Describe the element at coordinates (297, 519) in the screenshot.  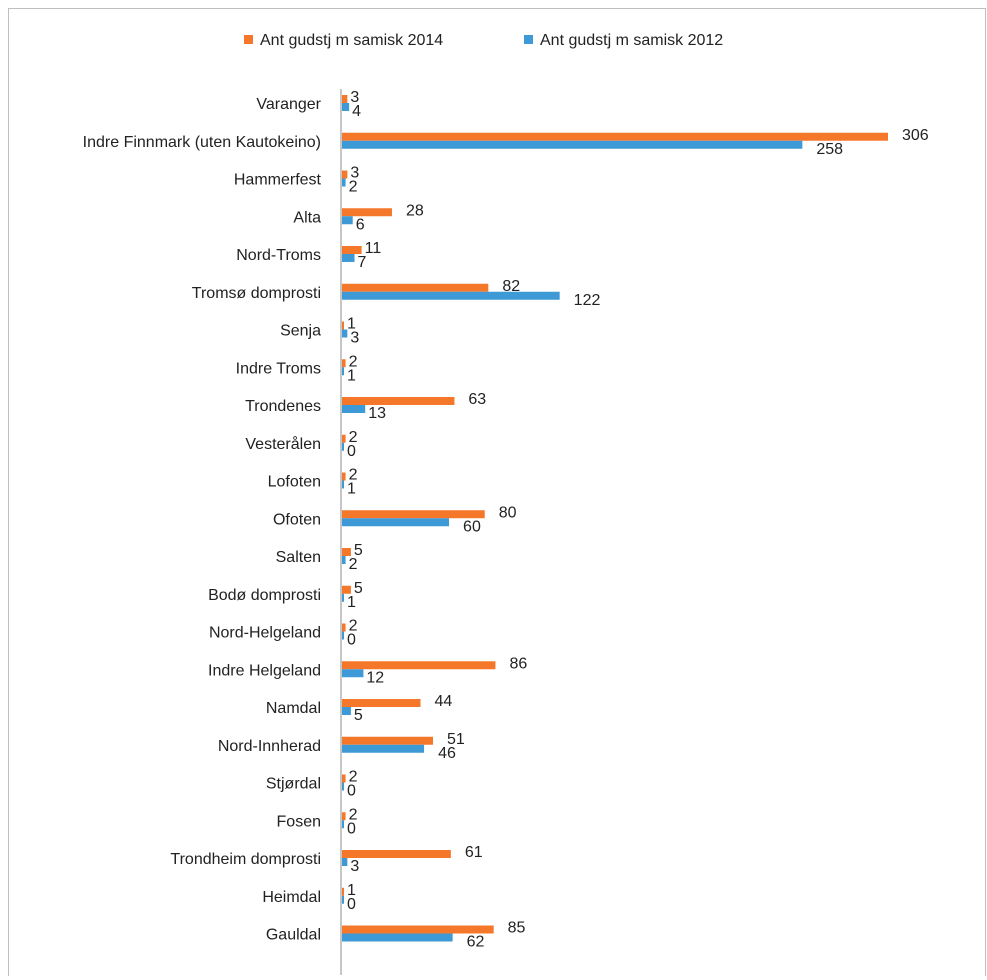
I see `category-label-ofoten: Ofoten` at that location.